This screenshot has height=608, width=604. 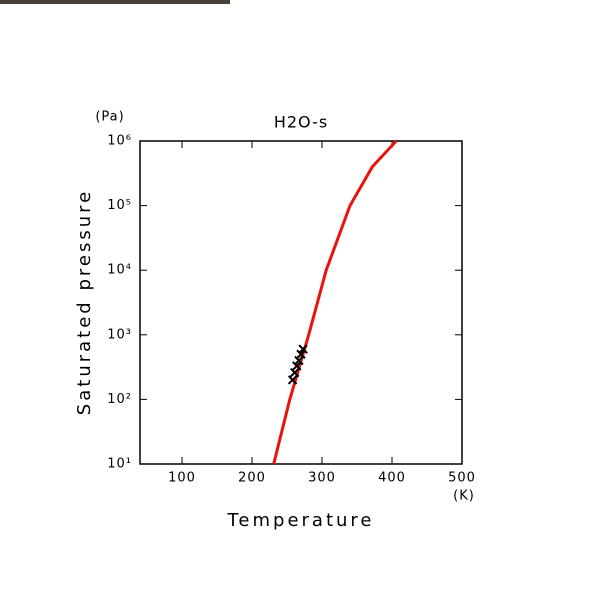 What do you see at coordinates (119, 399) in the screenshot?
I see `y-tick-label: 10²` at bounding box center [119, 399].